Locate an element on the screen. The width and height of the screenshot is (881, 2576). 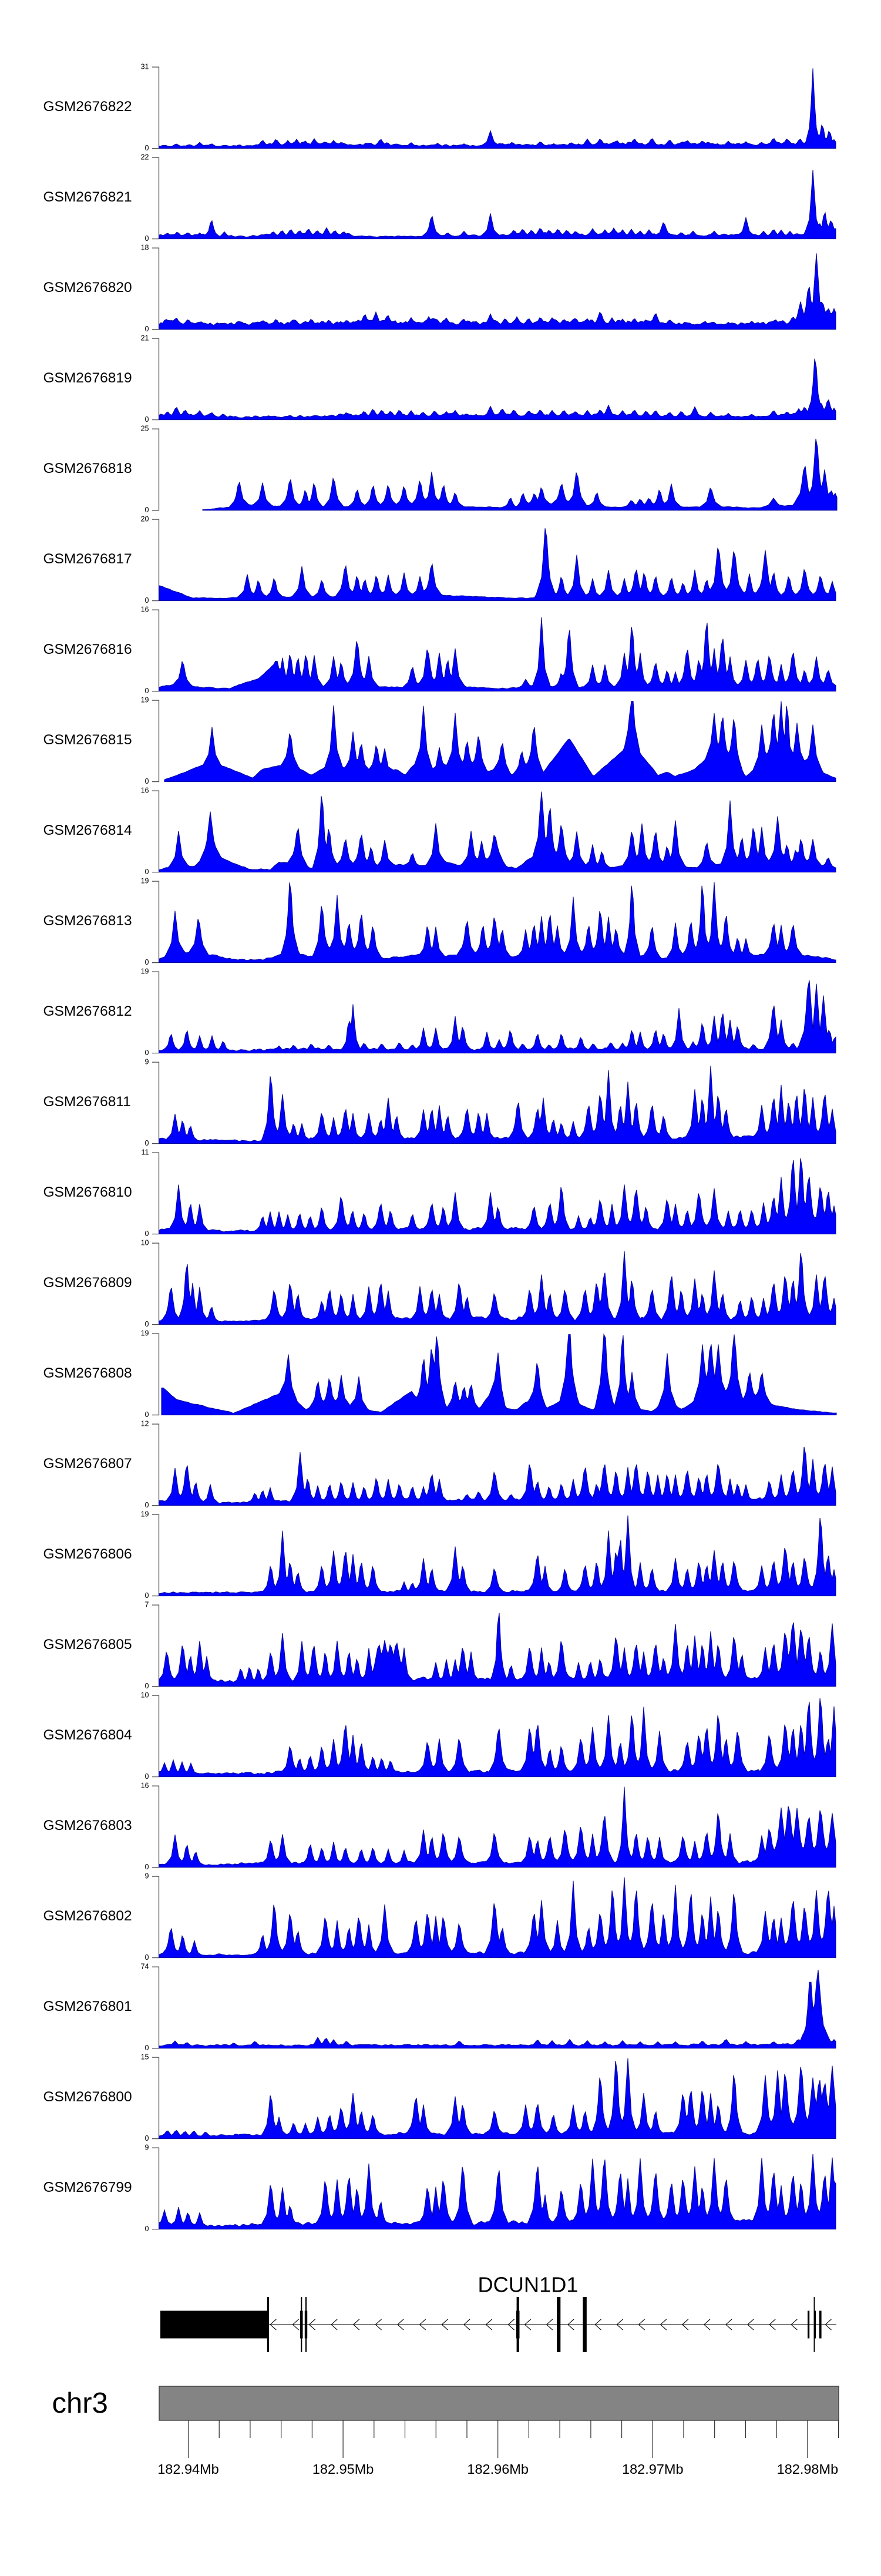
svg-text: 12 is located at coordinates (145, 1424).